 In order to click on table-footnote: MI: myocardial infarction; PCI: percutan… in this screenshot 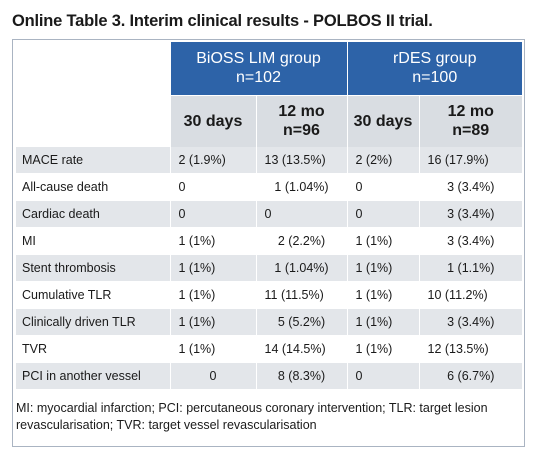, I will do `click(252, 416)`.